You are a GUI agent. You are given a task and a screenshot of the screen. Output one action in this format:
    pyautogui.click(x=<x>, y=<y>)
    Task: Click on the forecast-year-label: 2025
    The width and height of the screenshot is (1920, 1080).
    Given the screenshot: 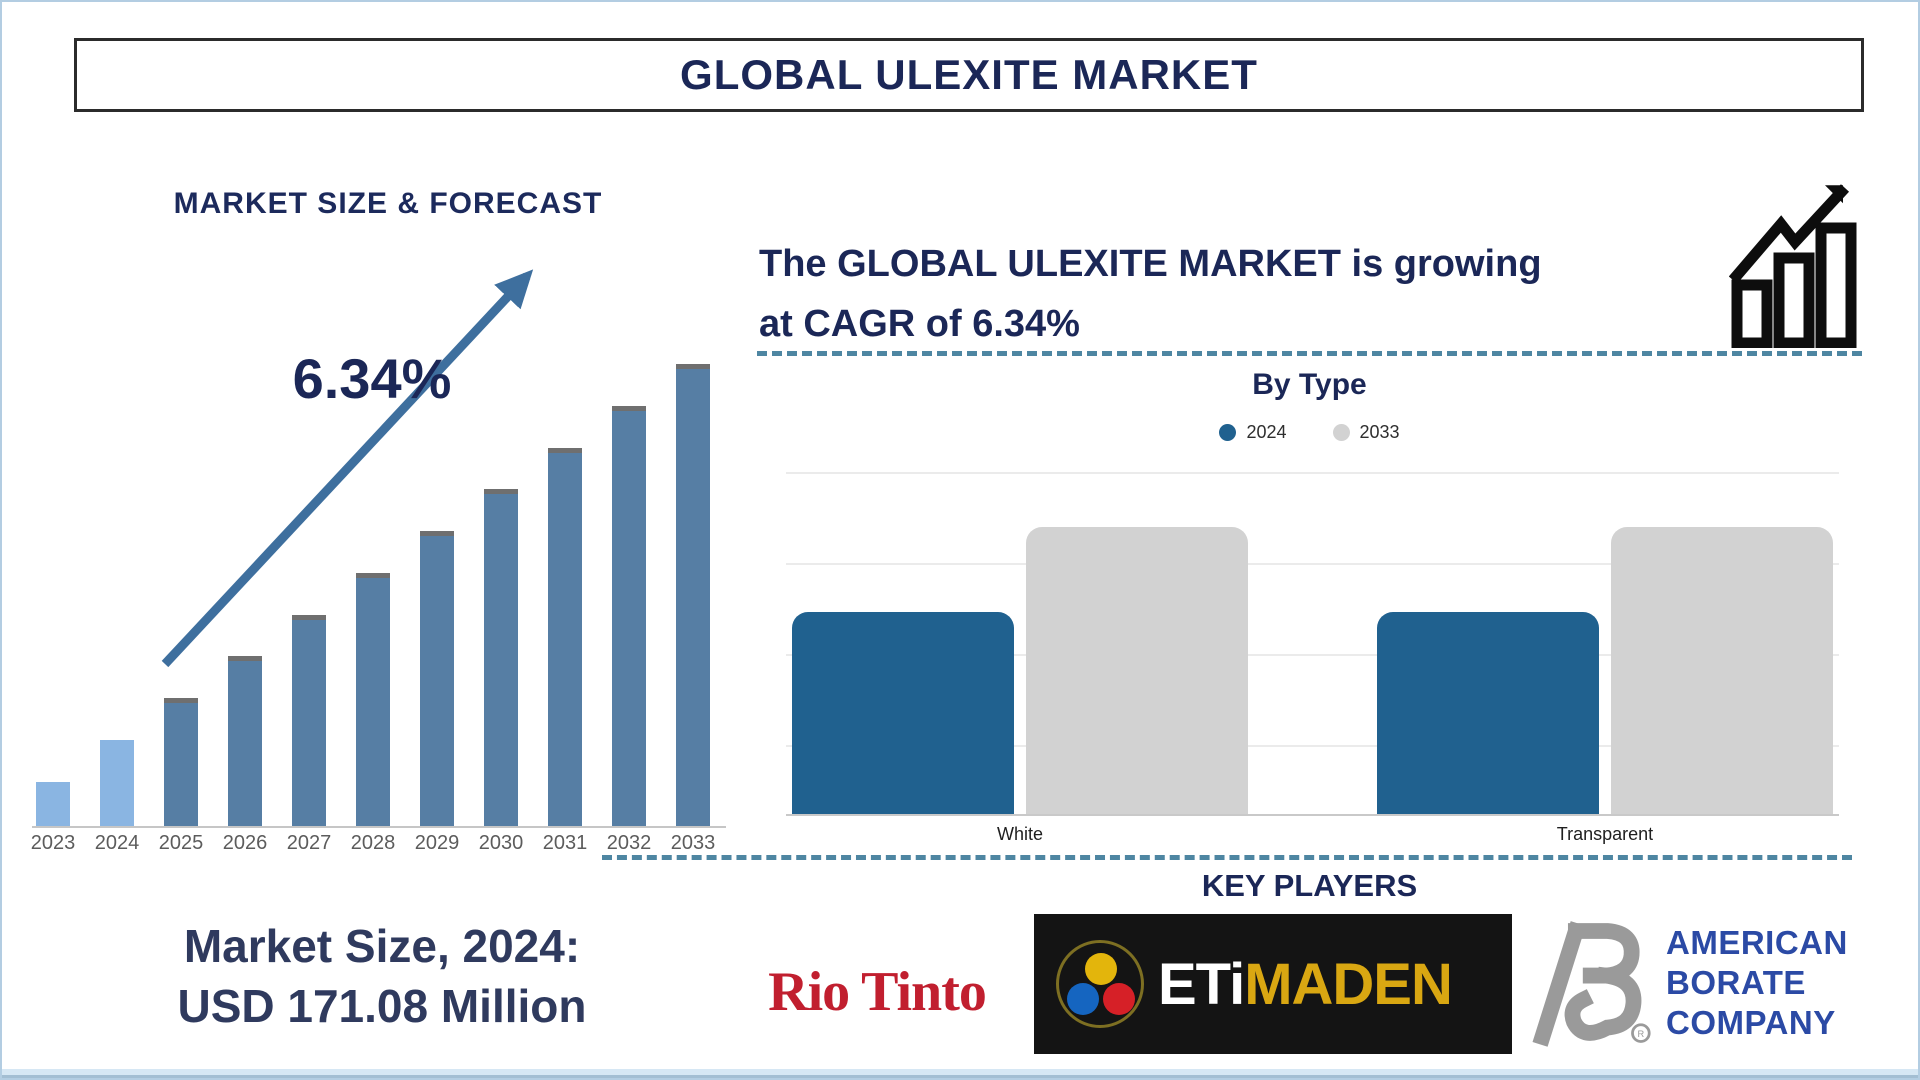 What is the action you would take?
    pyautogui.click(x=181, y=843)
    